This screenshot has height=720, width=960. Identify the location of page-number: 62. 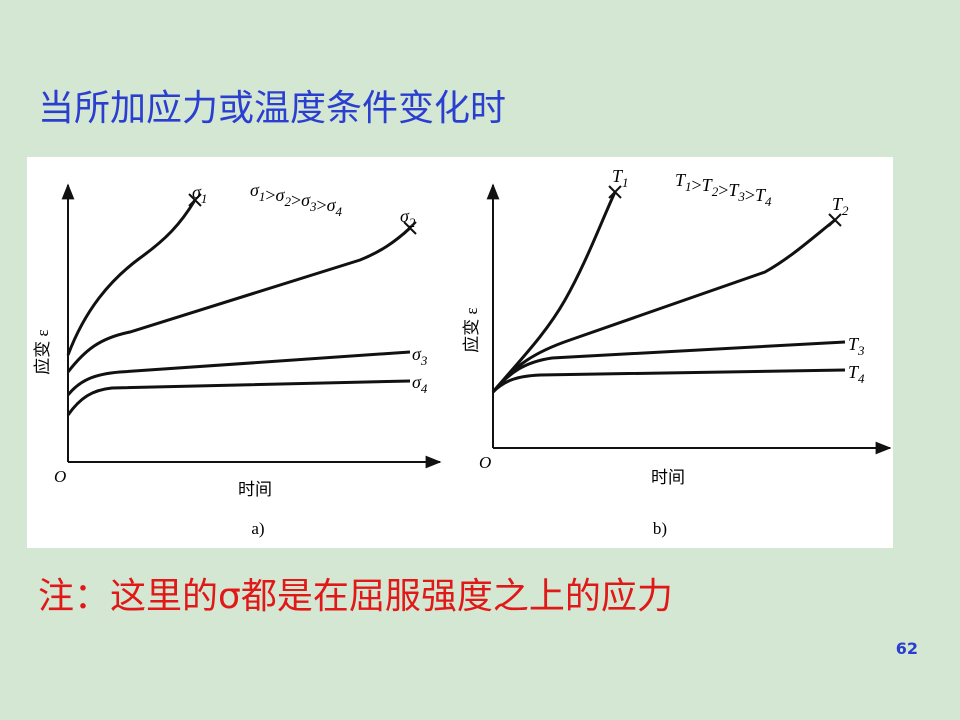
(907, 648).